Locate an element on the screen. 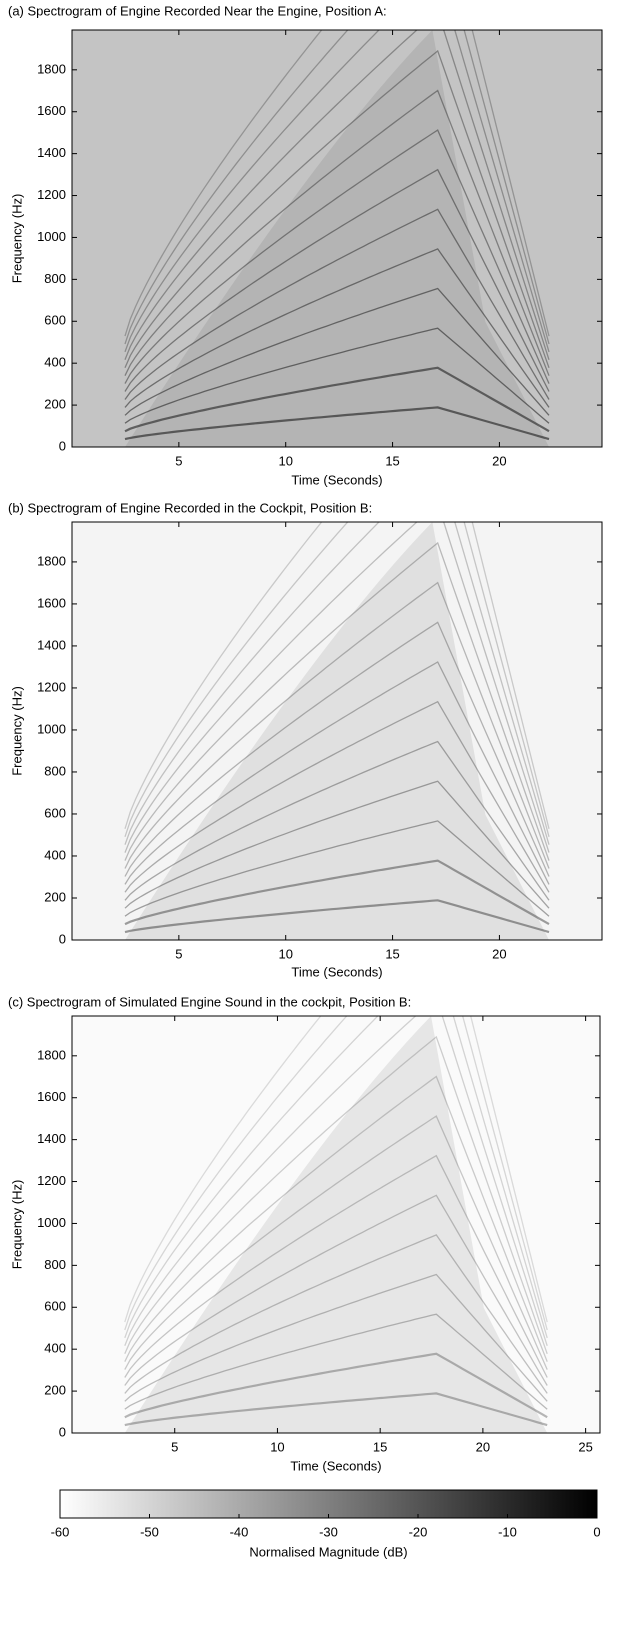 This screenshot has height=1643, width=629. colorbar-tick-label: -10 is located at coordinates (507, 1531).